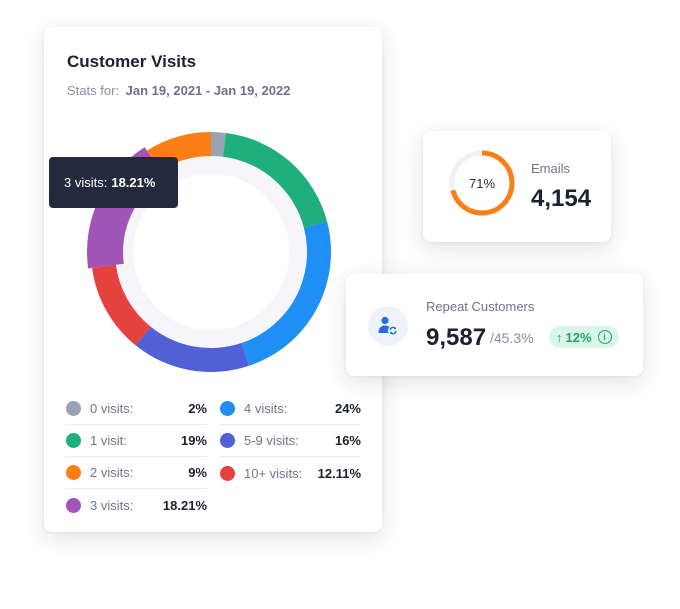  I want to click on emails-percent: 71%, so click(482, 183).